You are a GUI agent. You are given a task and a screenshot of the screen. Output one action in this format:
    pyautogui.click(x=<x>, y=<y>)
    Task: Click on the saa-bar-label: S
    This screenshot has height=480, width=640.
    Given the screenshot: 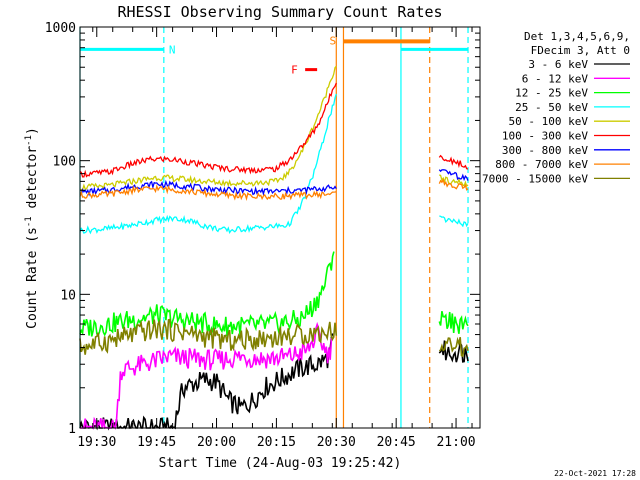 What is the action you would take?
    pyautogui.click(x=332, y=40)
    